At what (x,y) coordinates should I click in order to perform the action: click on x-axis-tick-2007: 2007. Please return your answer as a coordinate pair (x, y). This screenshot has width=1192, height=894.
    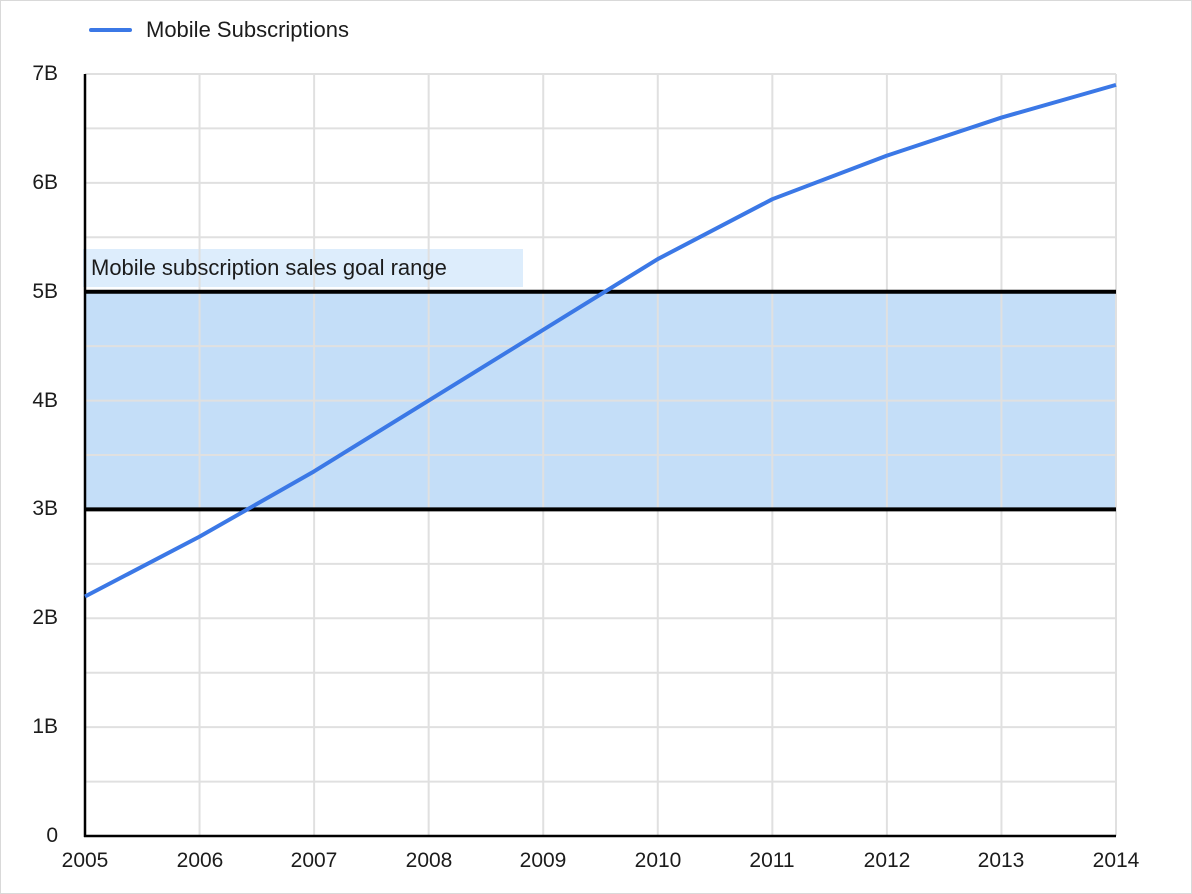
    Looking at the image, I should click on (314, 860).